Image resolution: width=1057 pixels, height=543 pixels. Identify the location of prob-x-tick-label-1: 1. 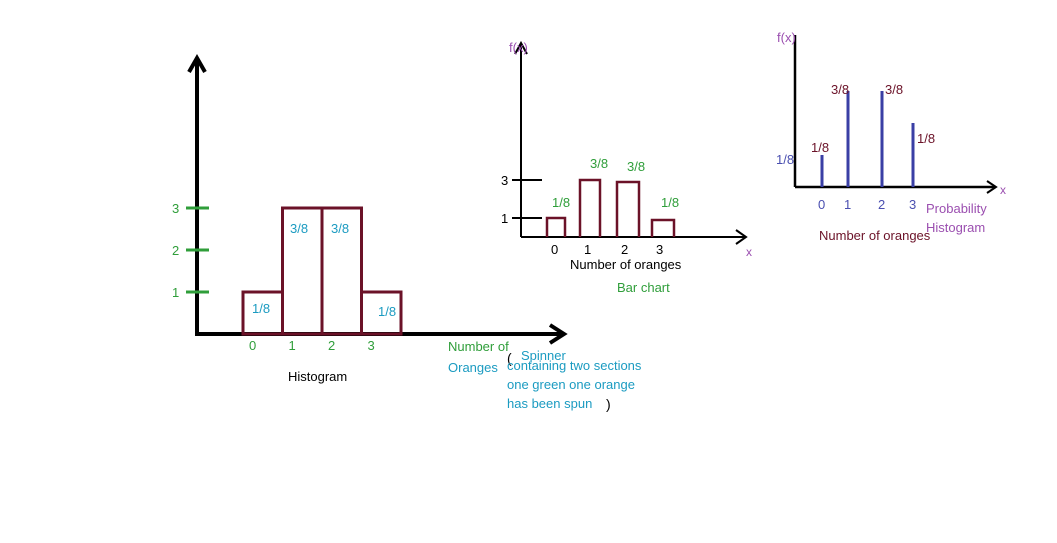
(847, 204).